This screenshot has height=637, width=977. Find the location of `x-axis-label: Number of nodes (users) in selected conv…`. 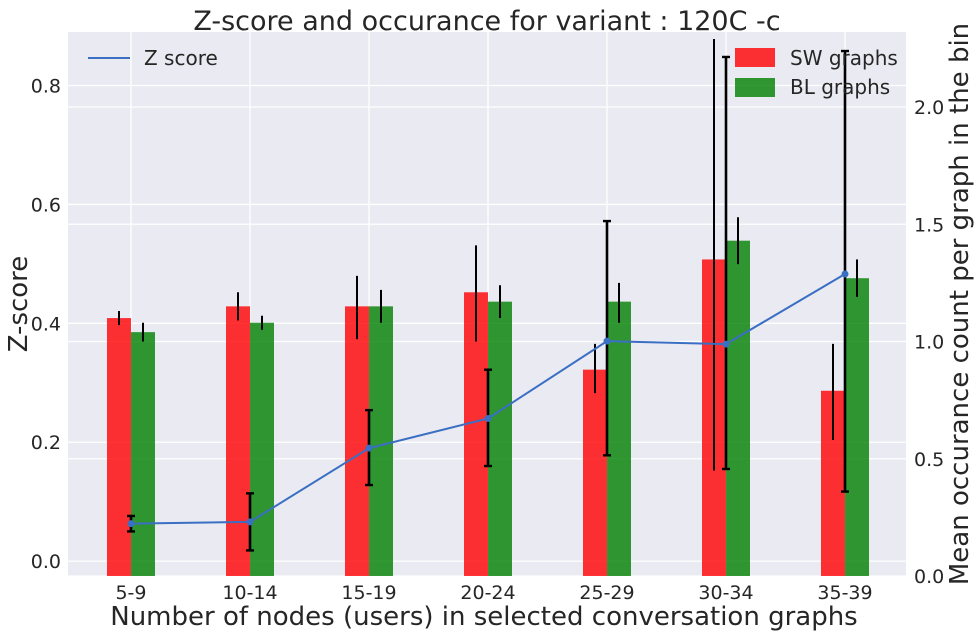

x-axis-label: Number of nodes (users) in selected conv… is located at coordinates (483, 617).